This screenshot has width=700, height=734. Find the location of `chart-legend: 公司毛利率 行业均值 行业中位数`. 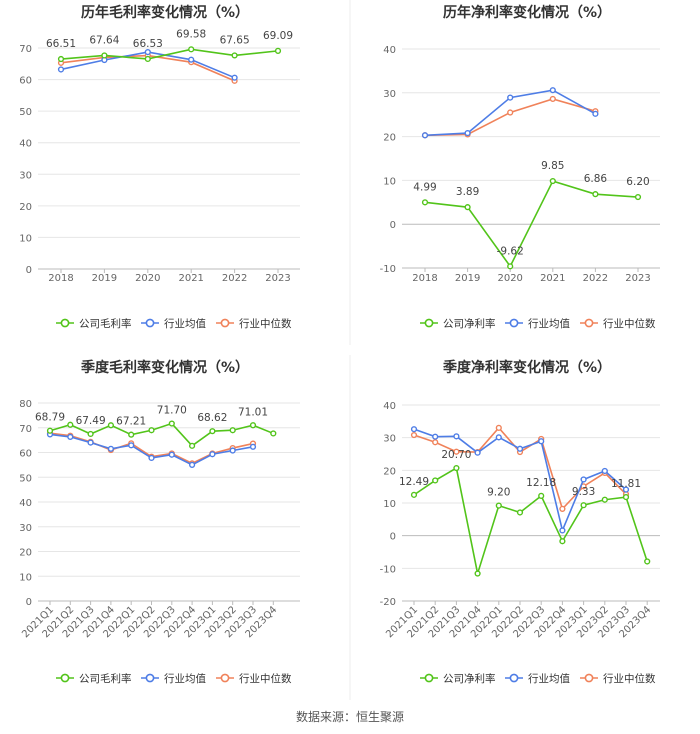

chart-legend: 公司毛利率 行业均值 行业中位数 is located at coordinates (174, 323).